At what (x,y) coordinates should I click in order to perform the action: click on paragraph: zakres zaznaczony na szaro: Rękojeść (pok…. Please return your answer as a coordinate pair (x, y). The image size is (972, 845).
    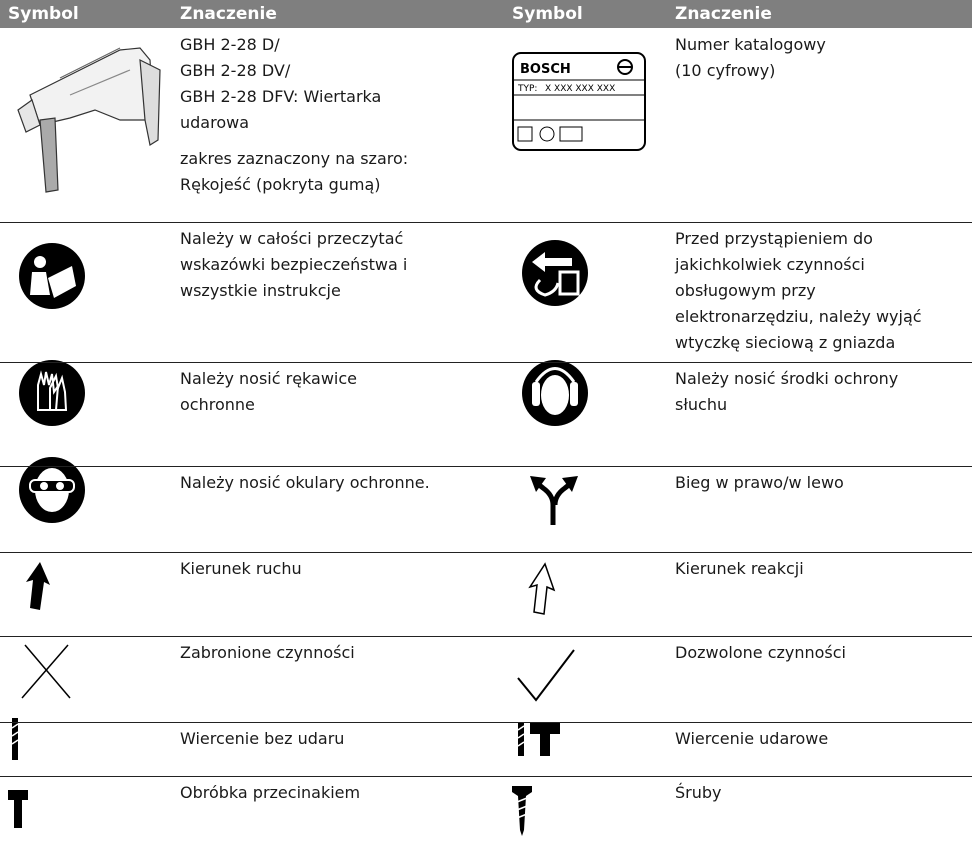
    Looking at the image, I should click on (294, 172).